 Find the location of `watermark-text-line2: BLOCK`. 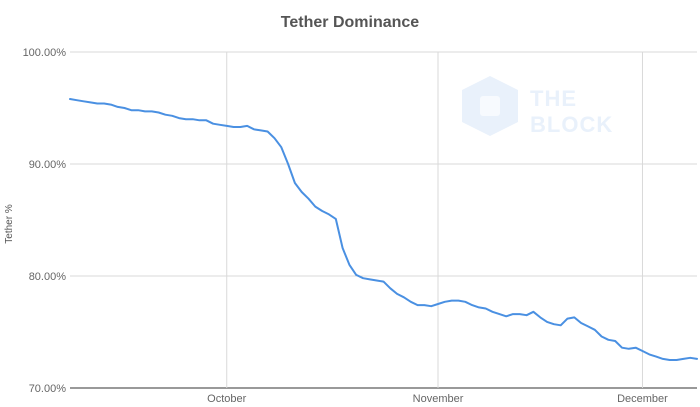

watermark-text-line2: BLOCK is located at coordinates (571, 124).